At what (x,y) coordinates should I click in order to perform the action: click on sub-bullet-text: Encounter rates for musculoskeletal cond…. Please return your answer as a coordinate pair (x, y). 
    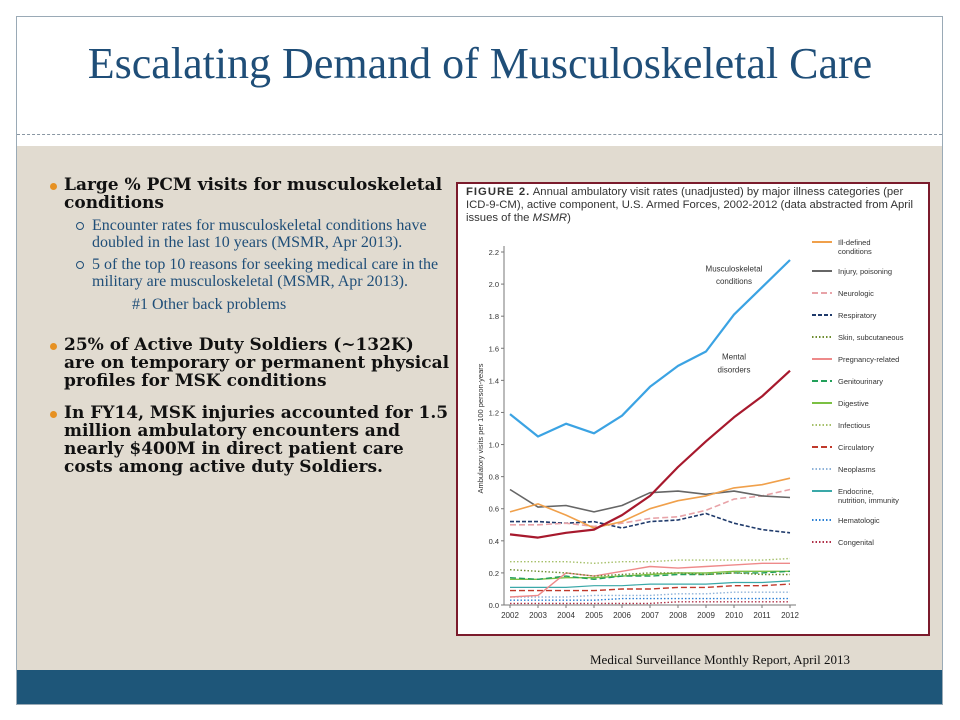
    Looking at the image, I should click on (259, 234).